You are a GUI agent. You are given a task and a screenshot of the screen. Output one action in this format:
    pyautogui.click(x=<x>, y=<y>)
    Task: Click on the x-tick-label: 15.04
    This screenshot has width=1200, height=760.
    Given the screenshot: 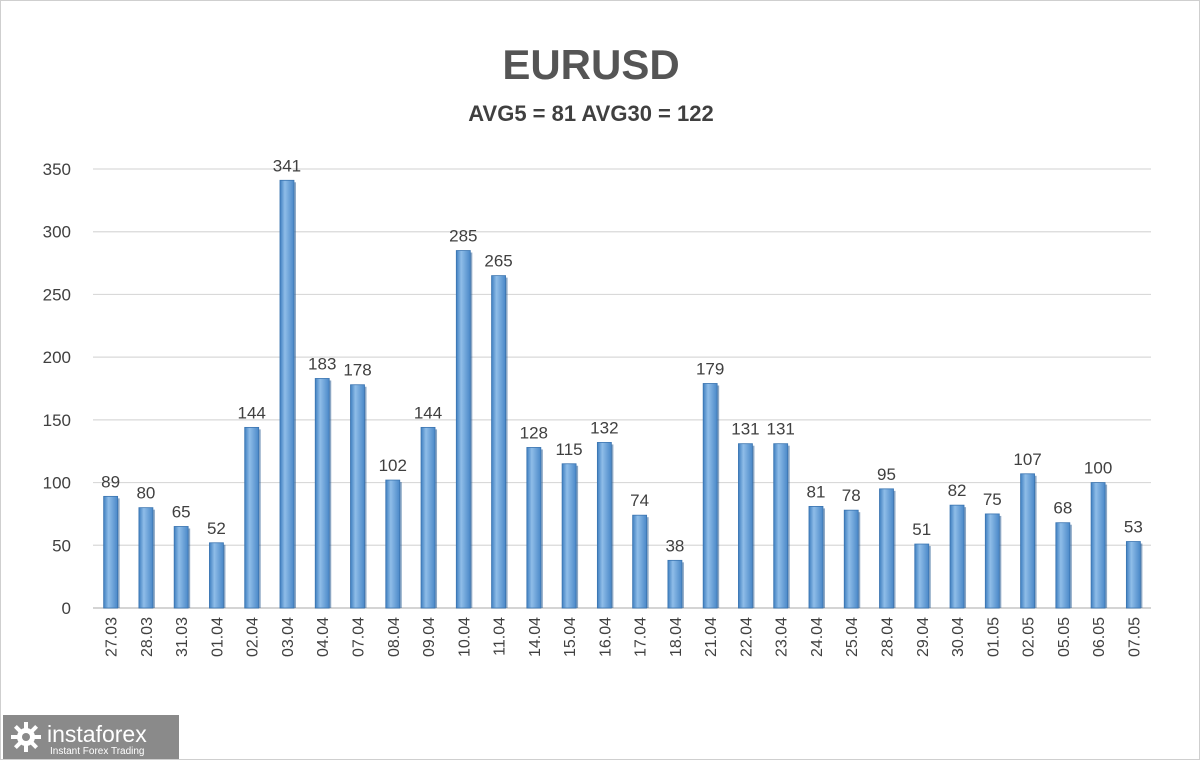 What is the action you would take?
    pyautogui.click(x=570, y=637)
    